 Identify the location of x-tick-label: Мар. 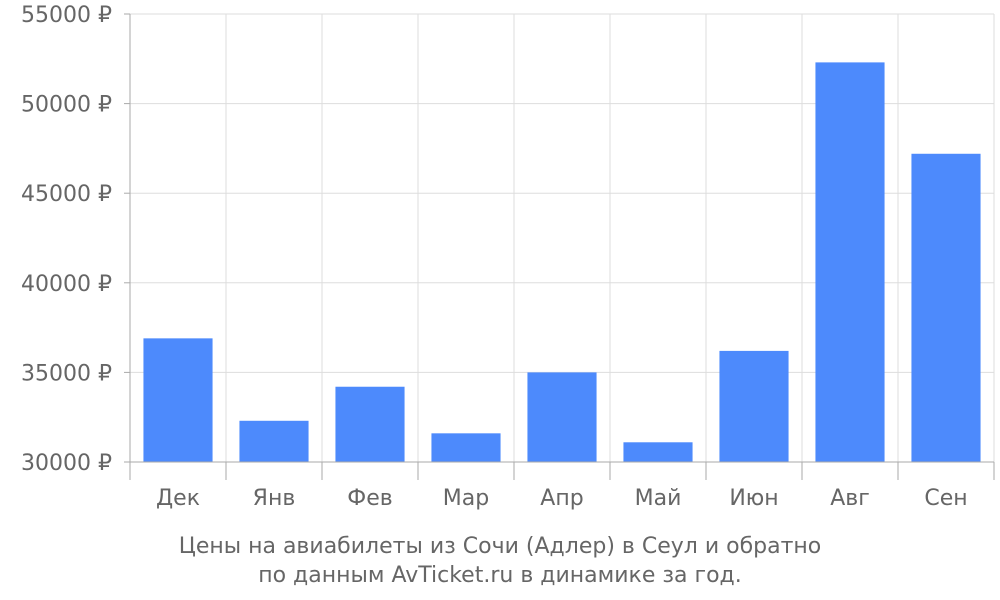
(466, 498).